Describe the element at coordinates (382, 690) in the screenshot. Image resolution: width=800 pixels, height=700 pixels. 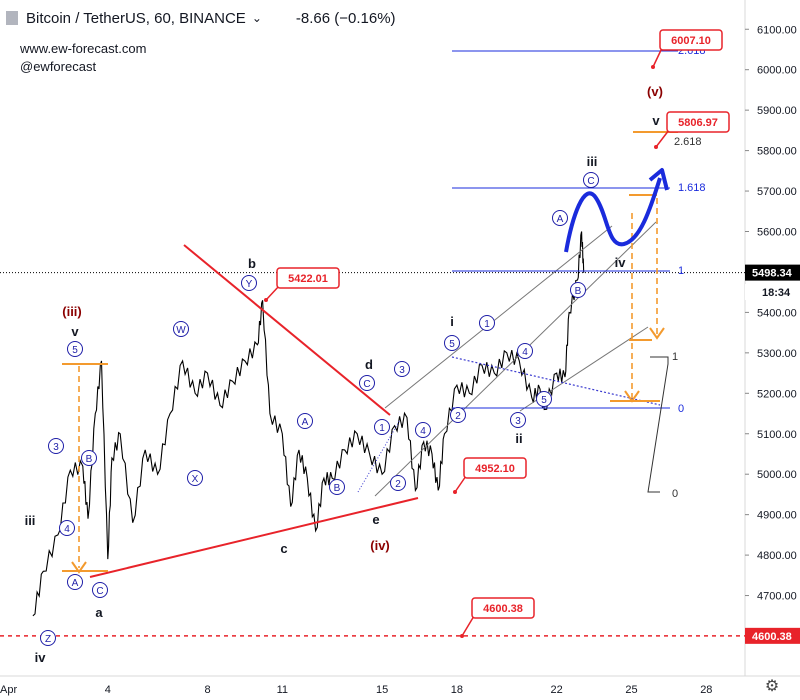
I see `time-tick-label: 15` at that location.